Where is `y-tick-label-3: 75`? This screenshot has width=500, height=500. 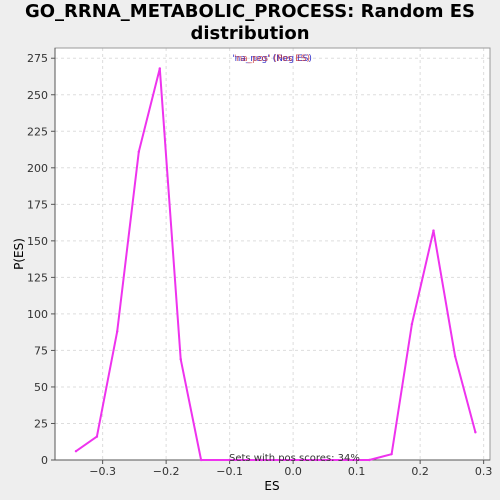 y-tick-label-3: 75 is located at coordinates (41, 350).